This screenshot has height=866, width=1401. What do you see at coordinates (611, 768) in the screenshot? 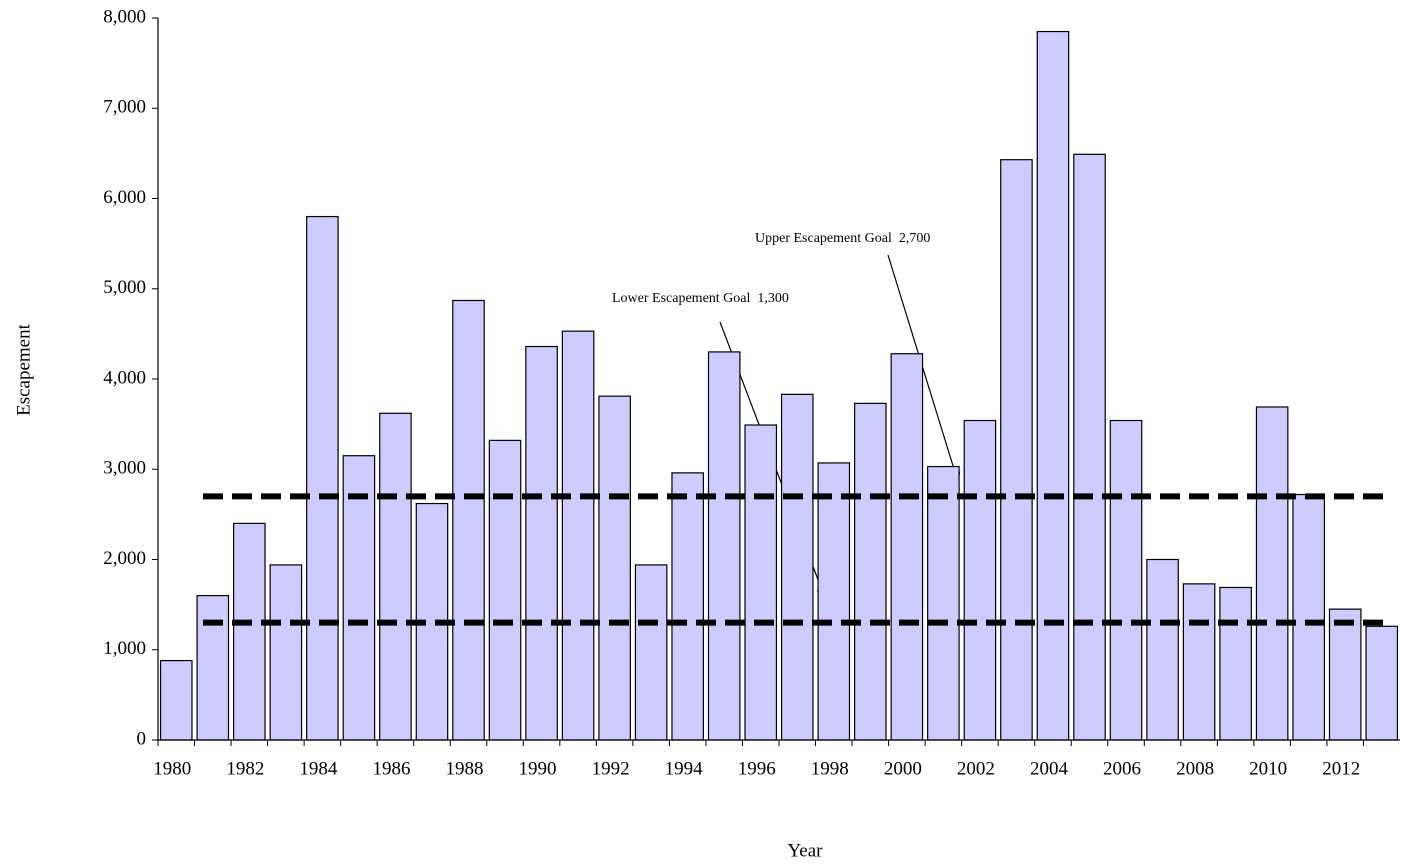
I see `x-tick-label: 1992` at bounding box center [611, 768].